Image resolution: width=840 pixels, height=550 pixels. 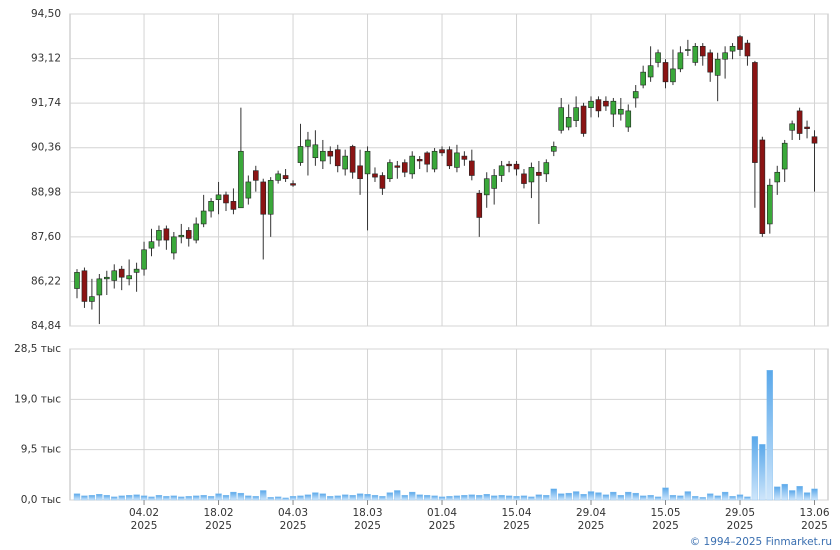 What do you see at coordinates (46, 59) in the screenshot?
I see `y-tick-label: 93,12` at bounding box center [46, 59].